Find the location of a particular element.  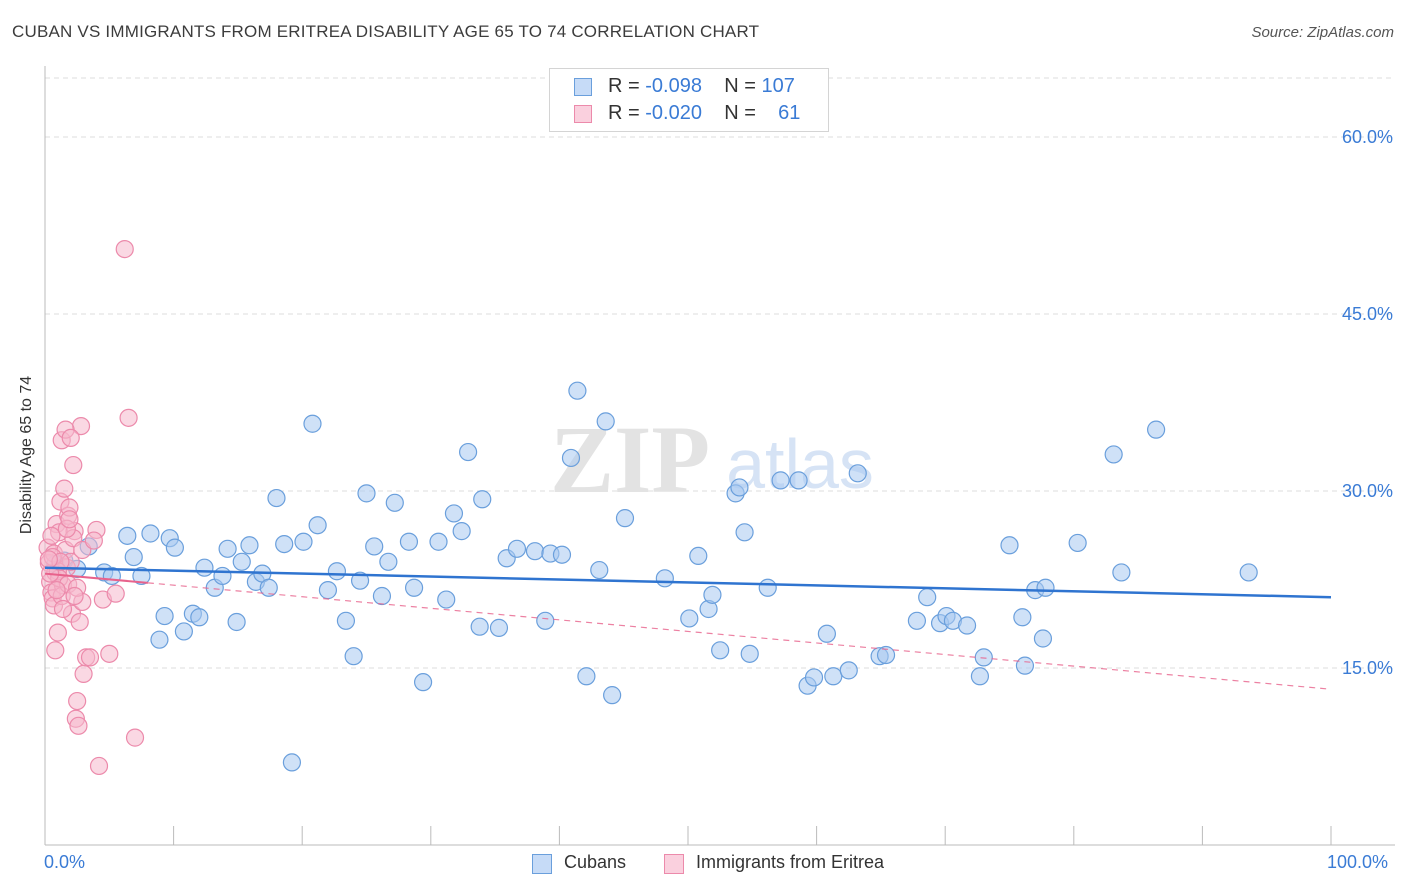

source-label: Source: ZipAtlas.com is located at coordinates (1322, 32).